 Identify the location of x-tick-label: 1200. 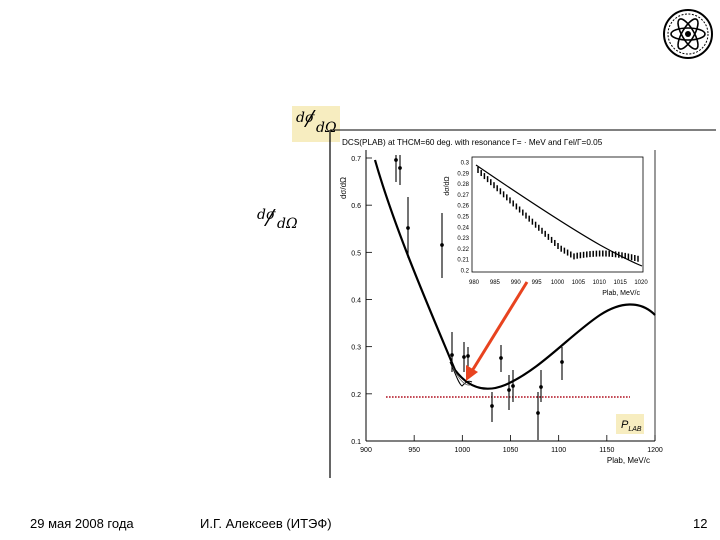
(655, 450).